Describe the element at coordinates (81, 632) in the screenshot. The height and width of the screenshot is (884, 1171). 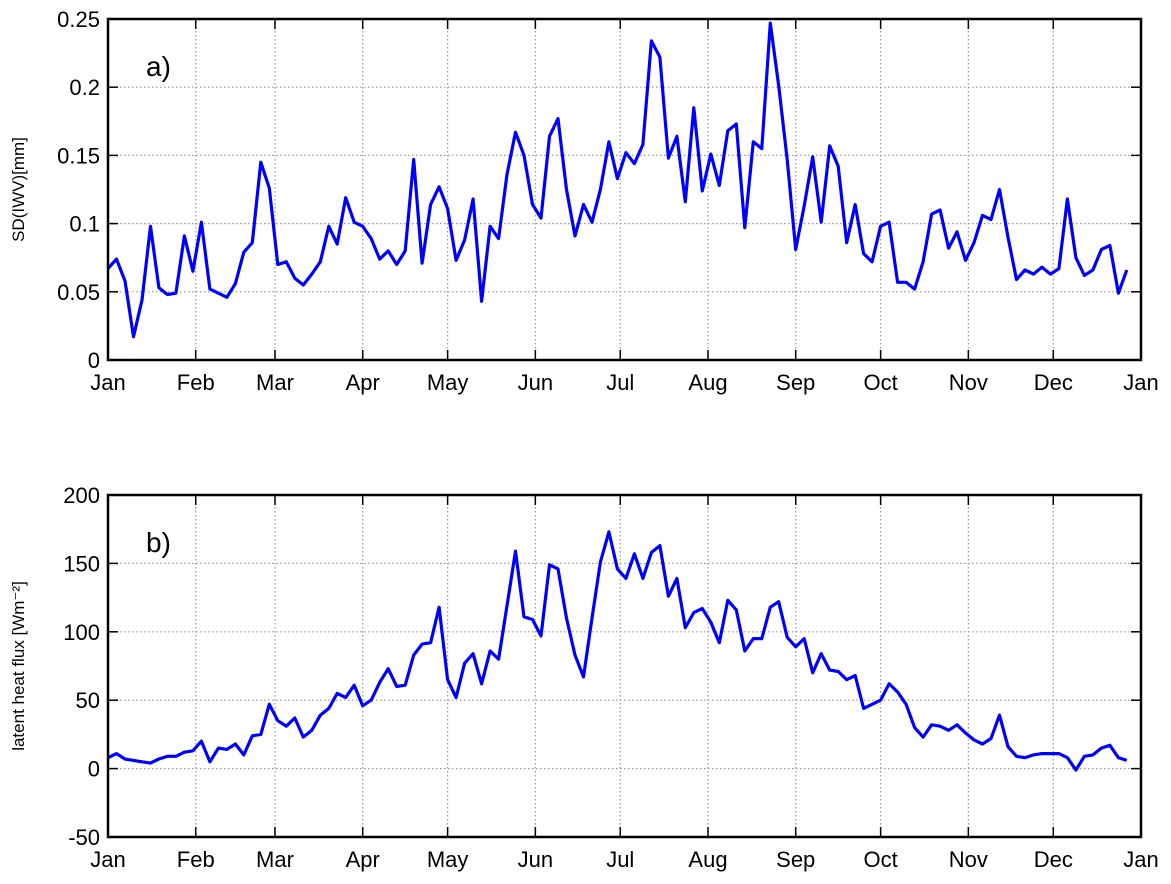
I see `y-tick-label: 100` at that location.